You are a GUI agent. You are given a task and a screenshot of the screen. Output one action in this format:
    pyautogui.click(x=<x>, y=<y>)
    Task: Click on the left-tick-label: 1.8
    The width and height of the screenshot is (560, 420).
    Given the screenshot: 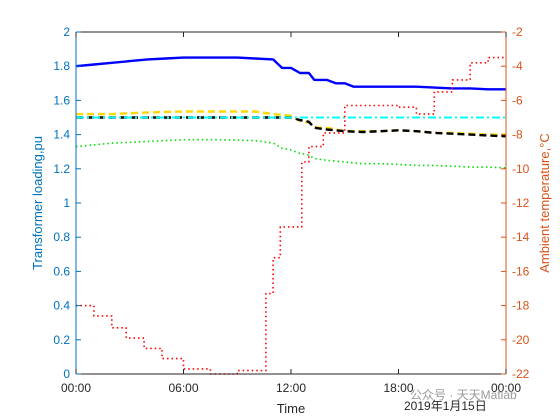 What is the action you would take?
    pyautogui.click(x=61, y=66)
    